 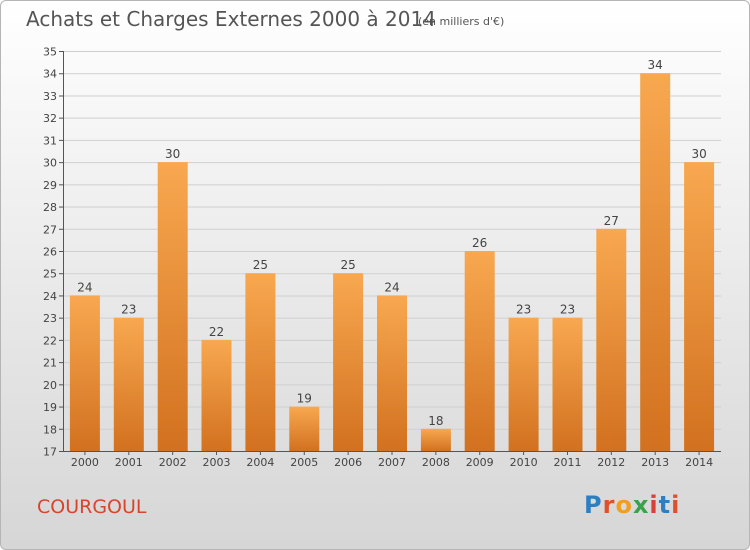 I want to click on value-label-2005: 19, so click(x=304, y=399).